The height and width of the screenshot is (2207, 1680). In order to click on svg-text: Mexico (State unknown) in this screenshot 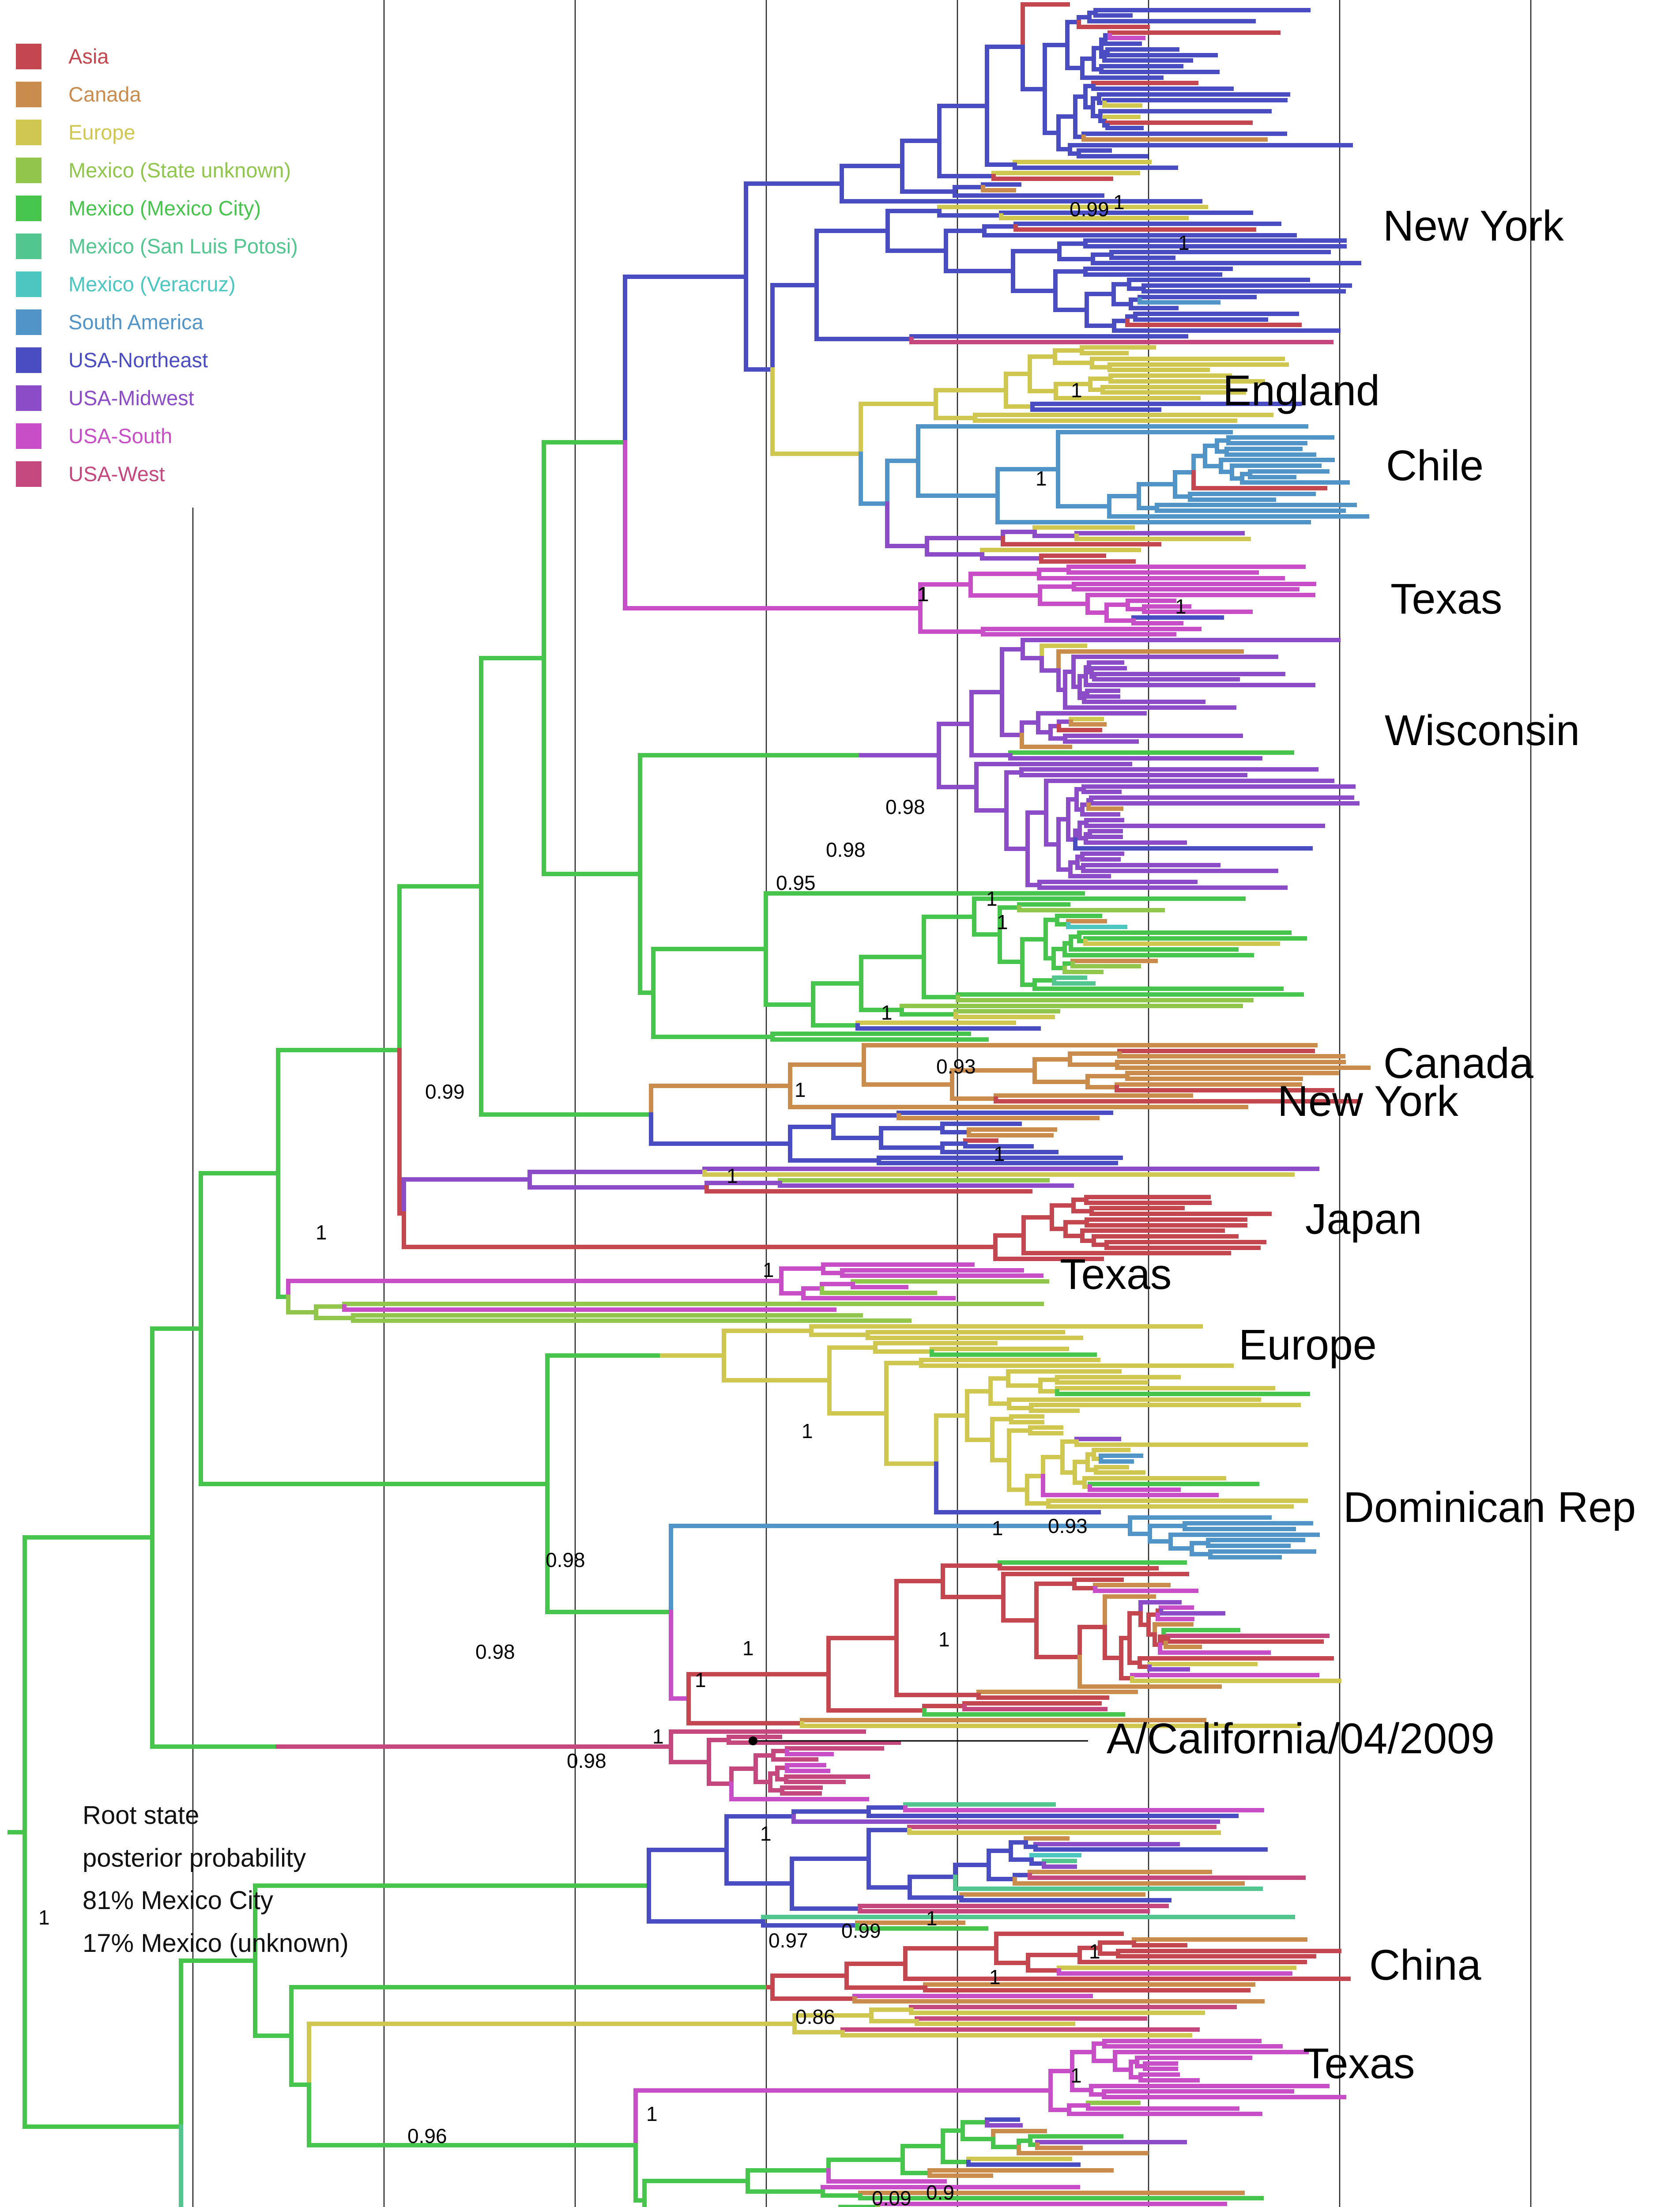, I will do `click(179, 170)`.